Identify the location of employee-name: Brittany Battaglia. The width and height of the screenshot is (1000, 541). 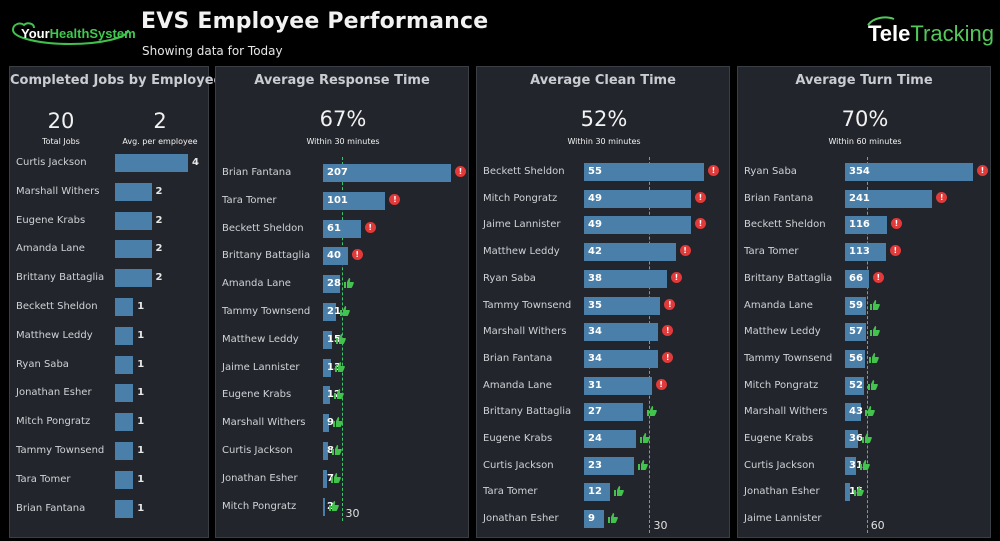
(60, 278).